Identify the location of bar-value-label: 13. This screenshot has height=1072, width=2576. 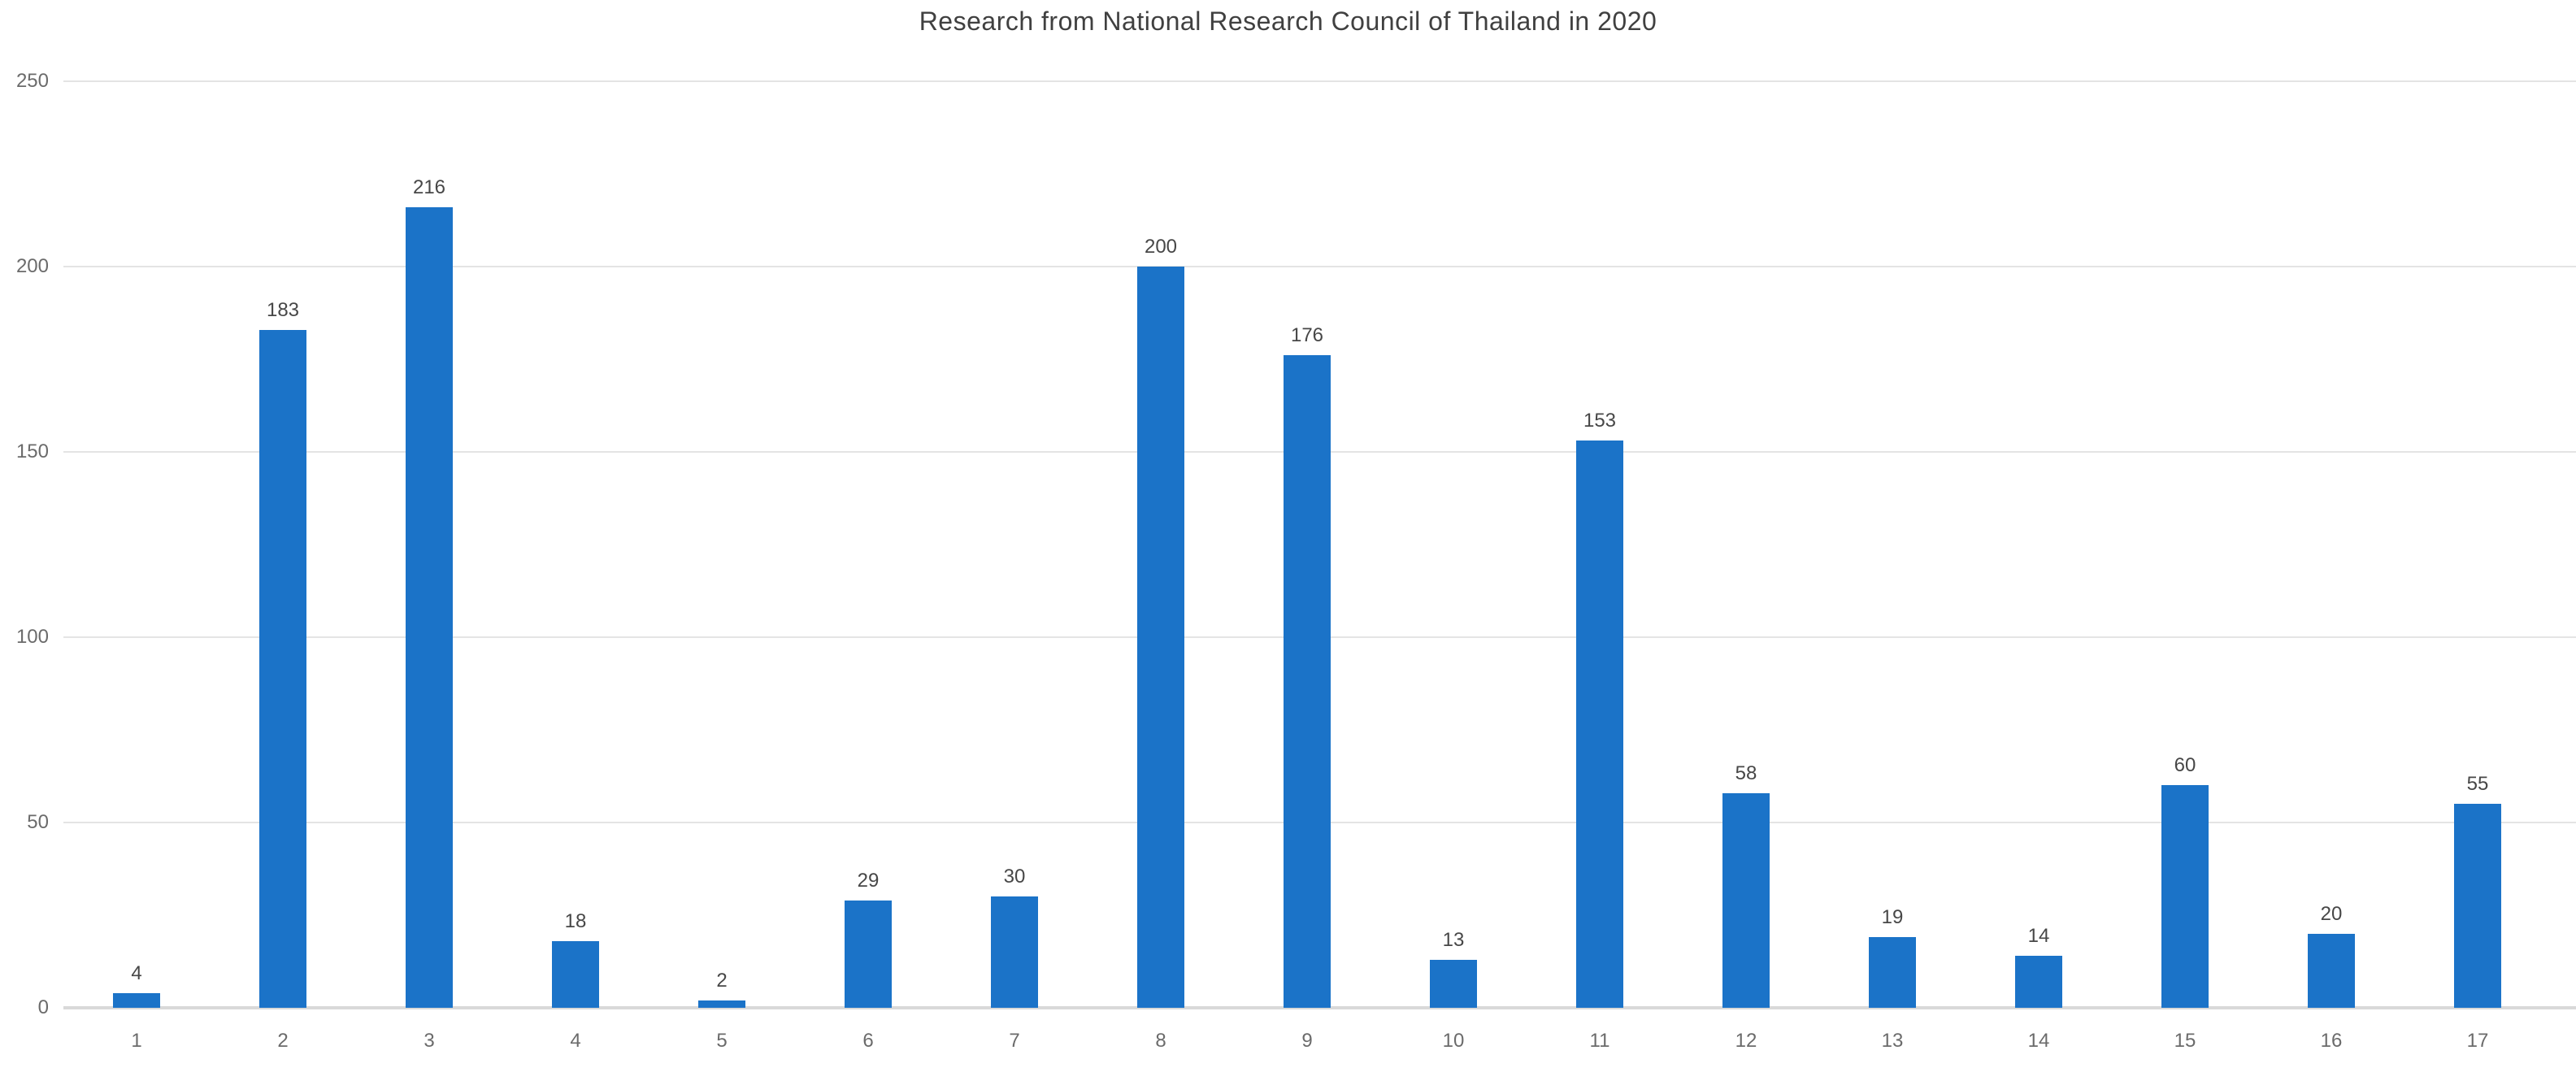
(1453, 939).